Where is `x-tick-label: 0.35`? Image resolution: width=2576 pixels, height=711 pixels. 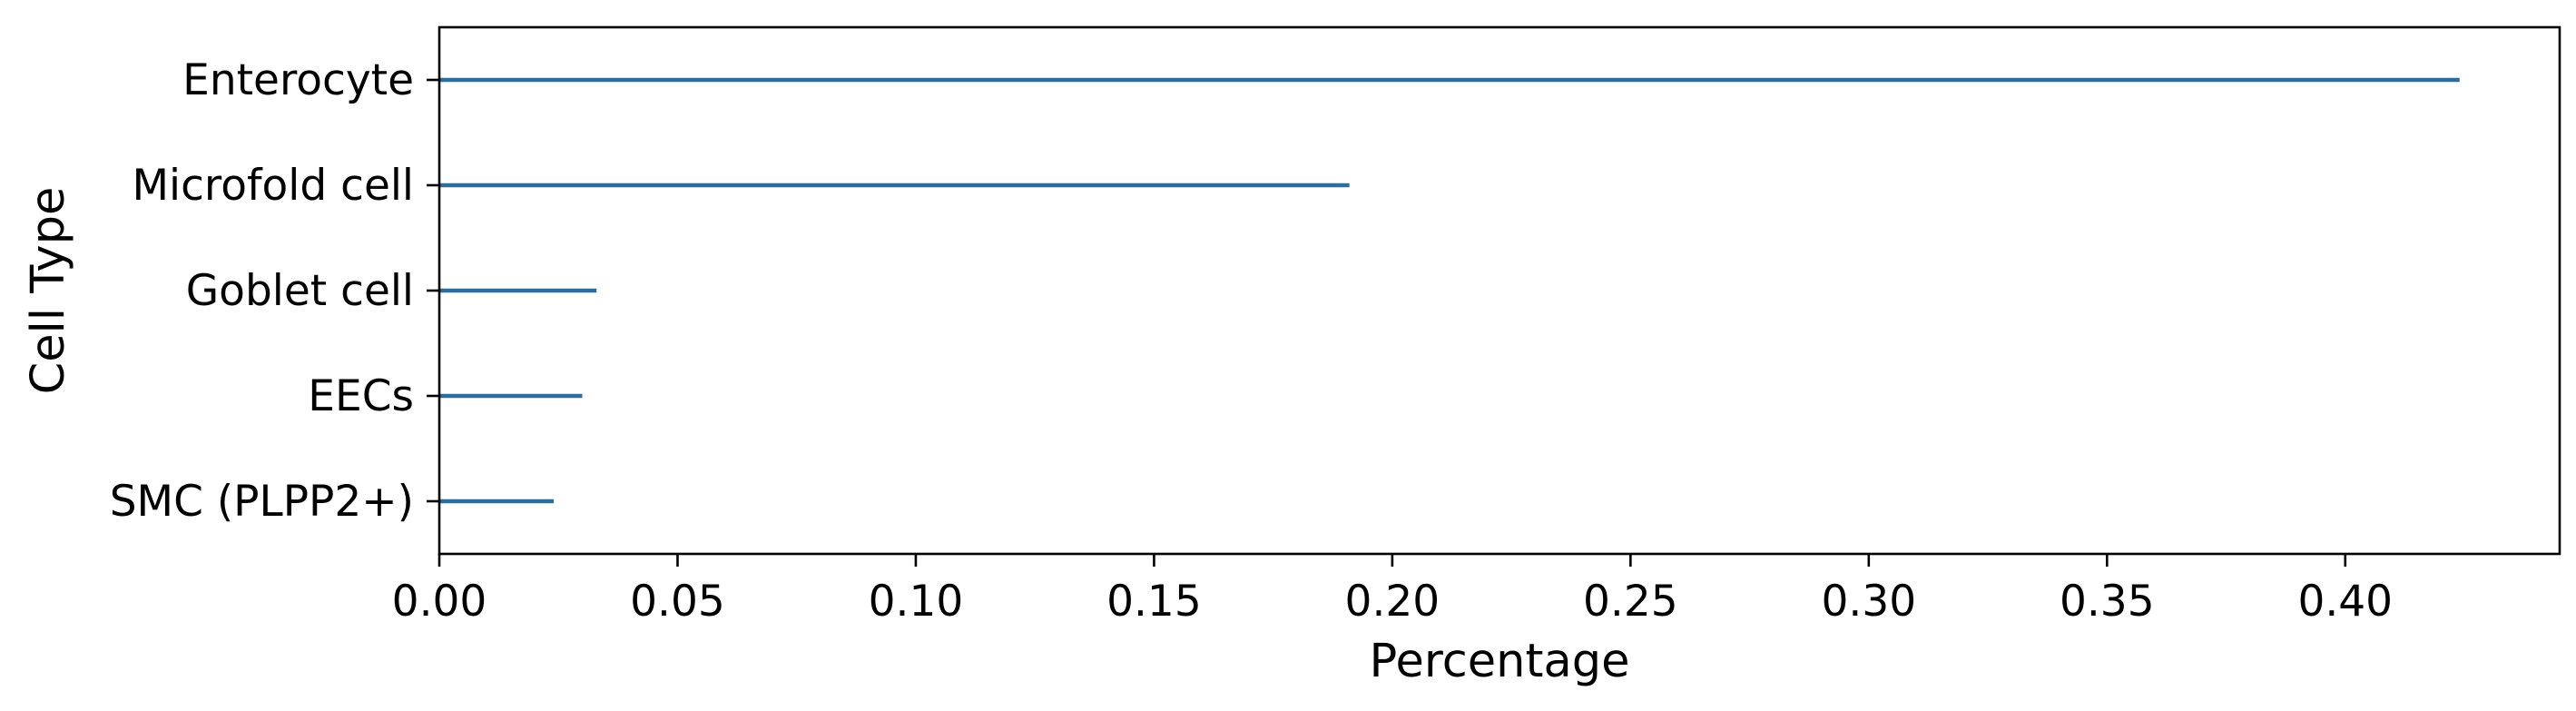
x-tick-label: 0.35 is located at coordinates (2107, 602).